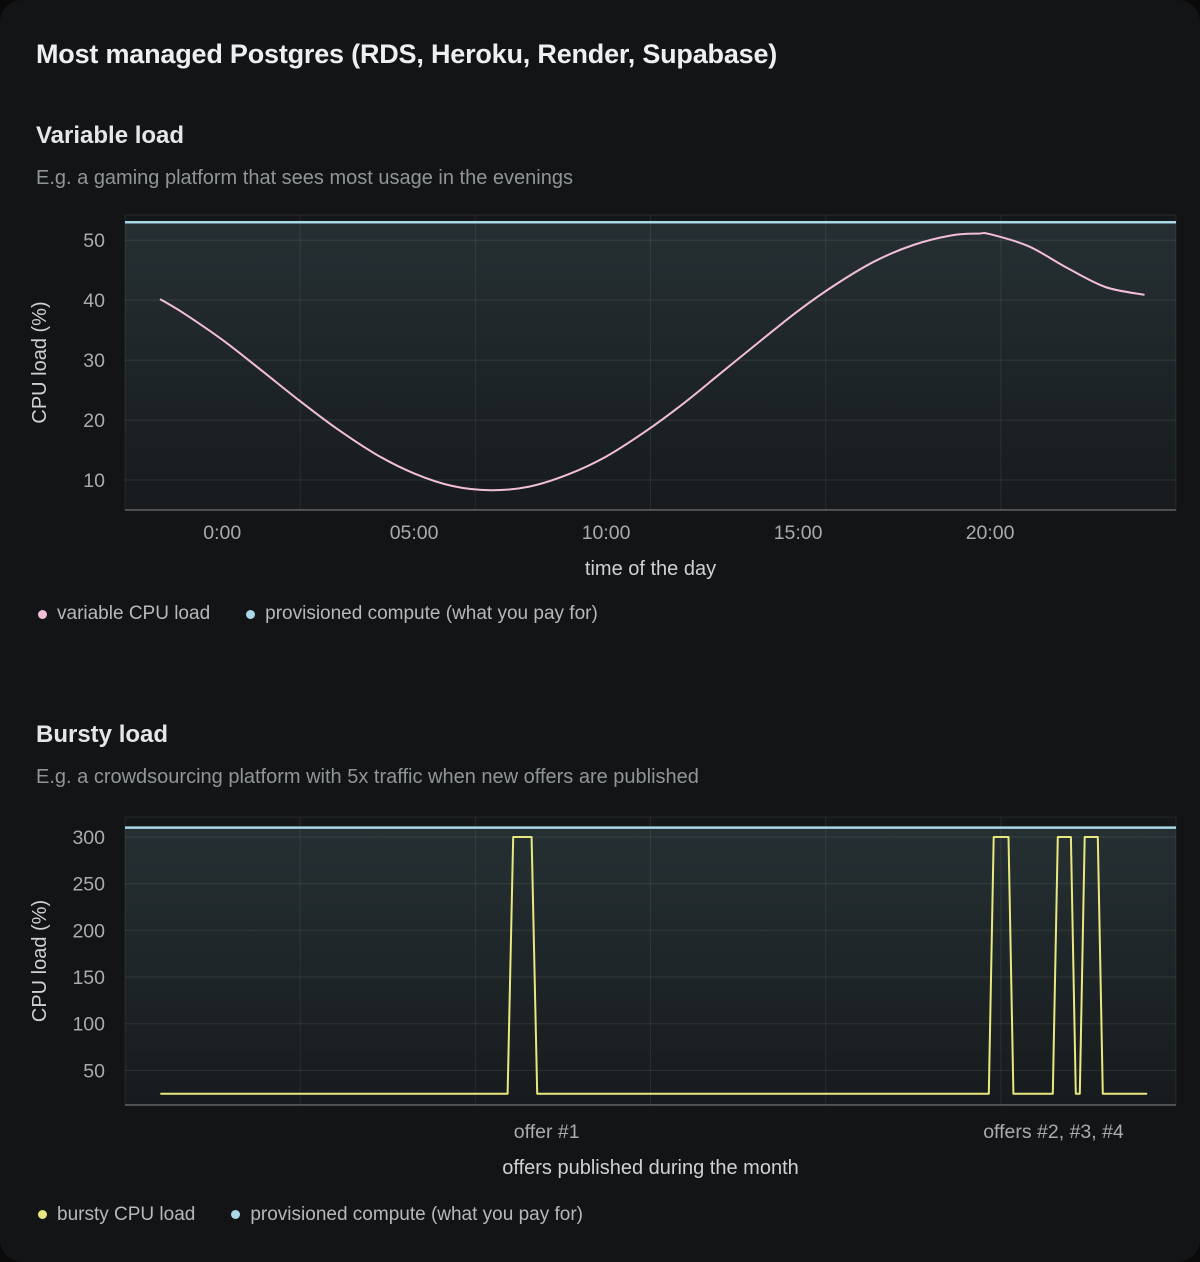 This screenshot has height=1262, width=1200. Describe the element at coordinates (547, 1132) in the screenshot. I see `svg-text: offer #1` at that location.